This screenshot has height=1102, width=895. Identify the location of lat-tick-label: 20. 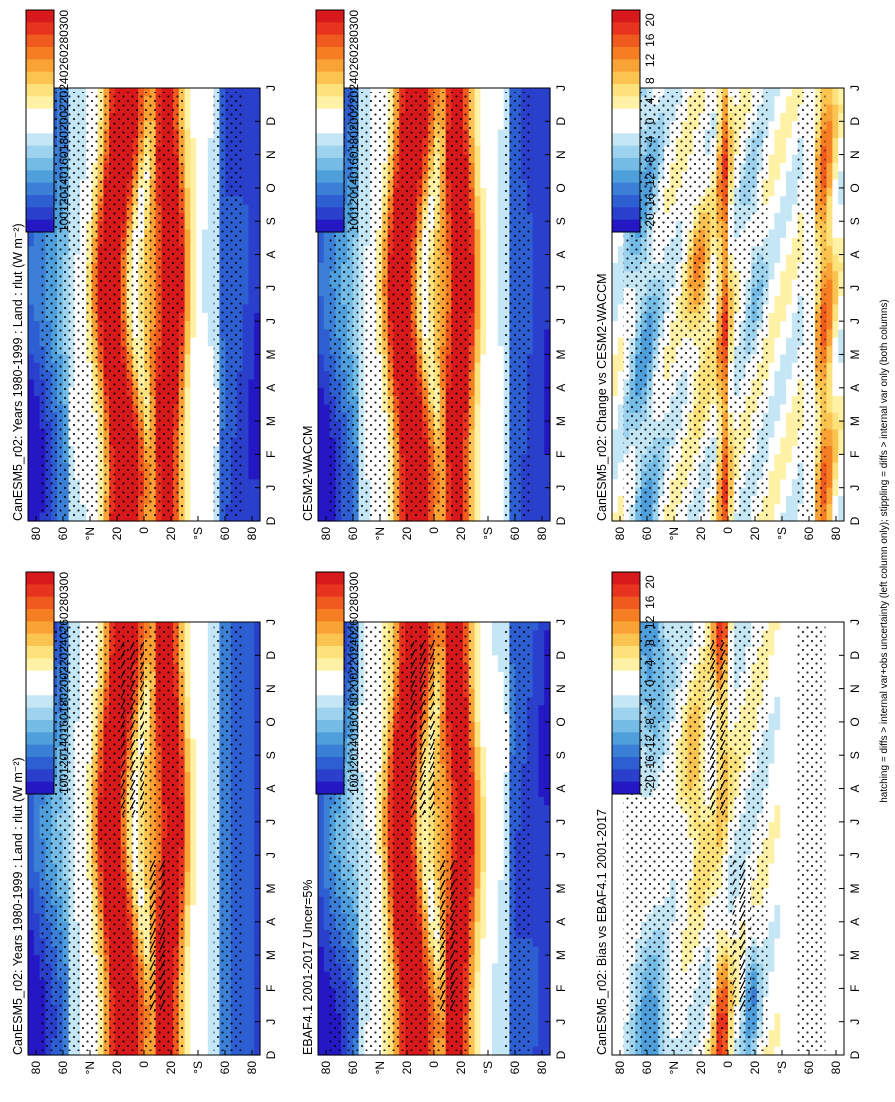
(117, 534).